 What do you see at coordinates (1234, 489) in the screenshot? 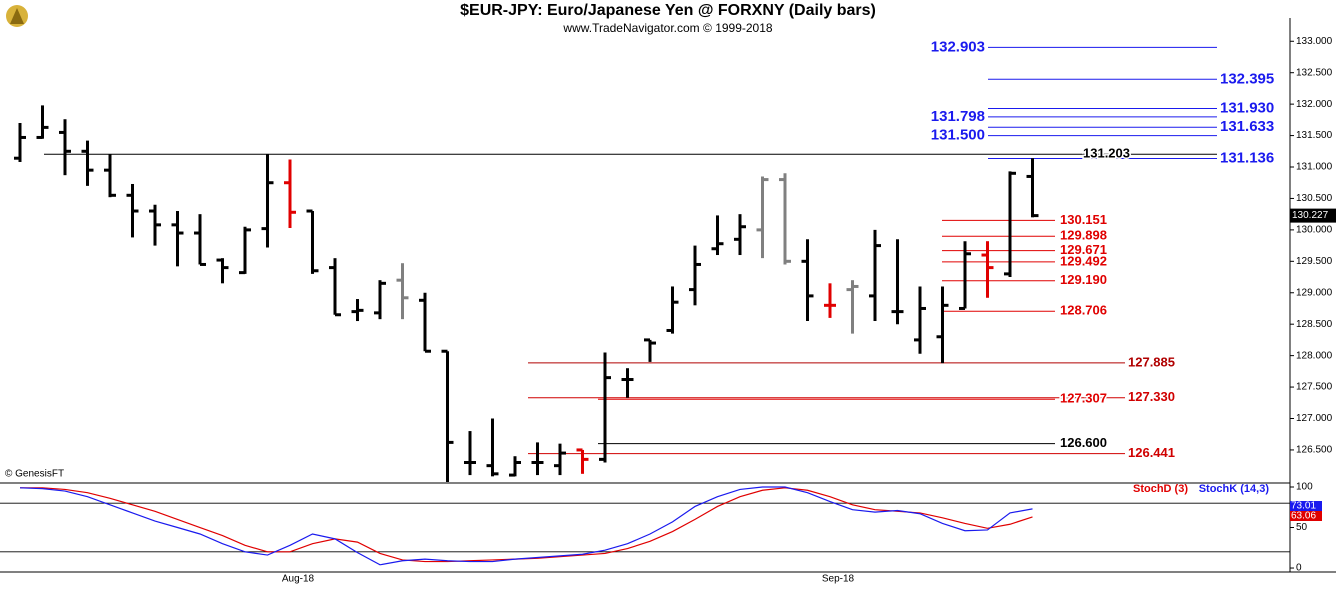
I see `legend-entry: StochK (14,3)` at bounding box center [1234, 489].